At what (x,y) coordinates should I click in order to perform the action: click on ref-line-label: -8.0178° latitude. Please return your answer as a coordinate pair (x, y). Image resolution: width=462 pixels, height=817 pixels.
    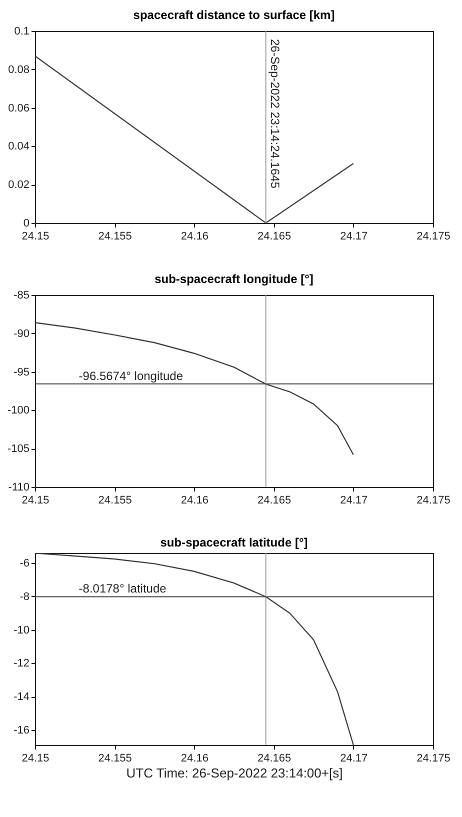
    Looking at the image, I should click on (122, 589).